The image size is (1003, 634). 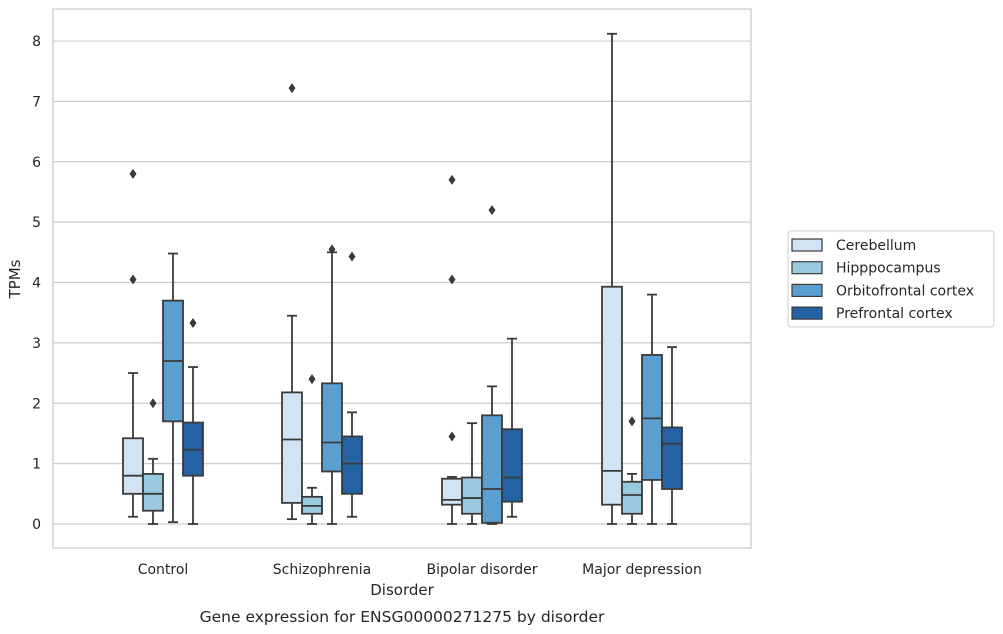 What do you see at coordinates (481, 570) in the screenshot?
I see `x-tick-label: Bipolar disorder` at bounding box center [481, 570].